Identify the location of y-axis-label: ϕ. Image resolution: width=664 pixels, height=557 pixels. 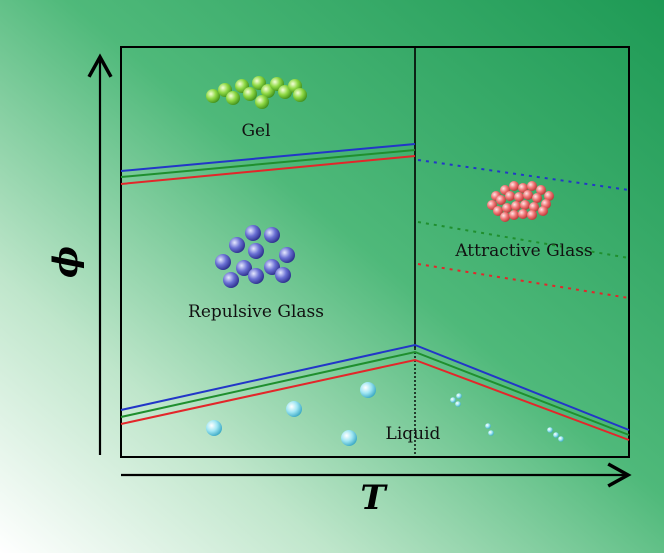
(66, 262).